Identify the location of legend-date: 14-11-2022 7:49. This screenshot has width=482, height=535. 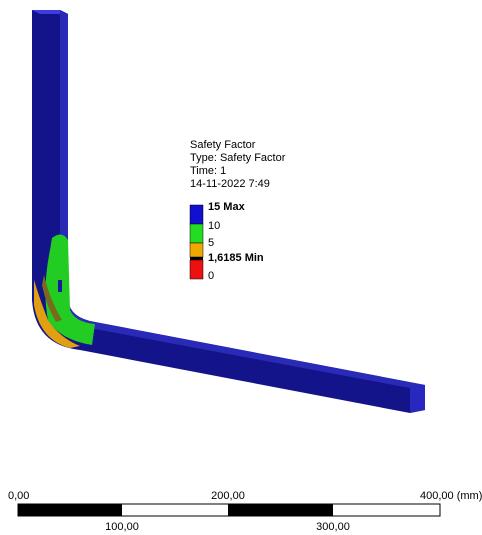
(230, 184).